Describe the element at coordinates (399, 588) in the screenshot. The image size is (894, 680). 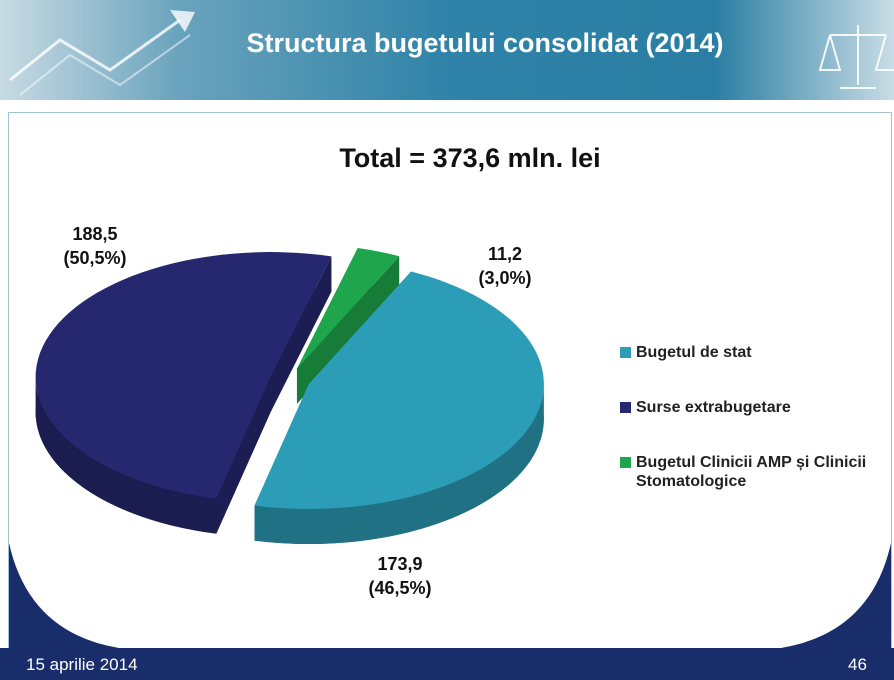
I see `percent-label: (46,5%)` at that location.